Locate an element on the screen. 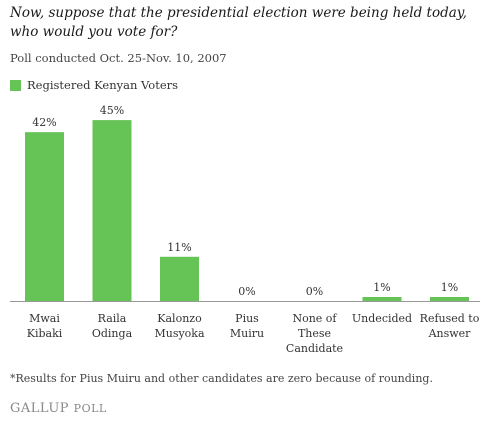 The width and height of the screenshot is (489, 425). logo-sub: POLL is located at coordinates (90, 408).